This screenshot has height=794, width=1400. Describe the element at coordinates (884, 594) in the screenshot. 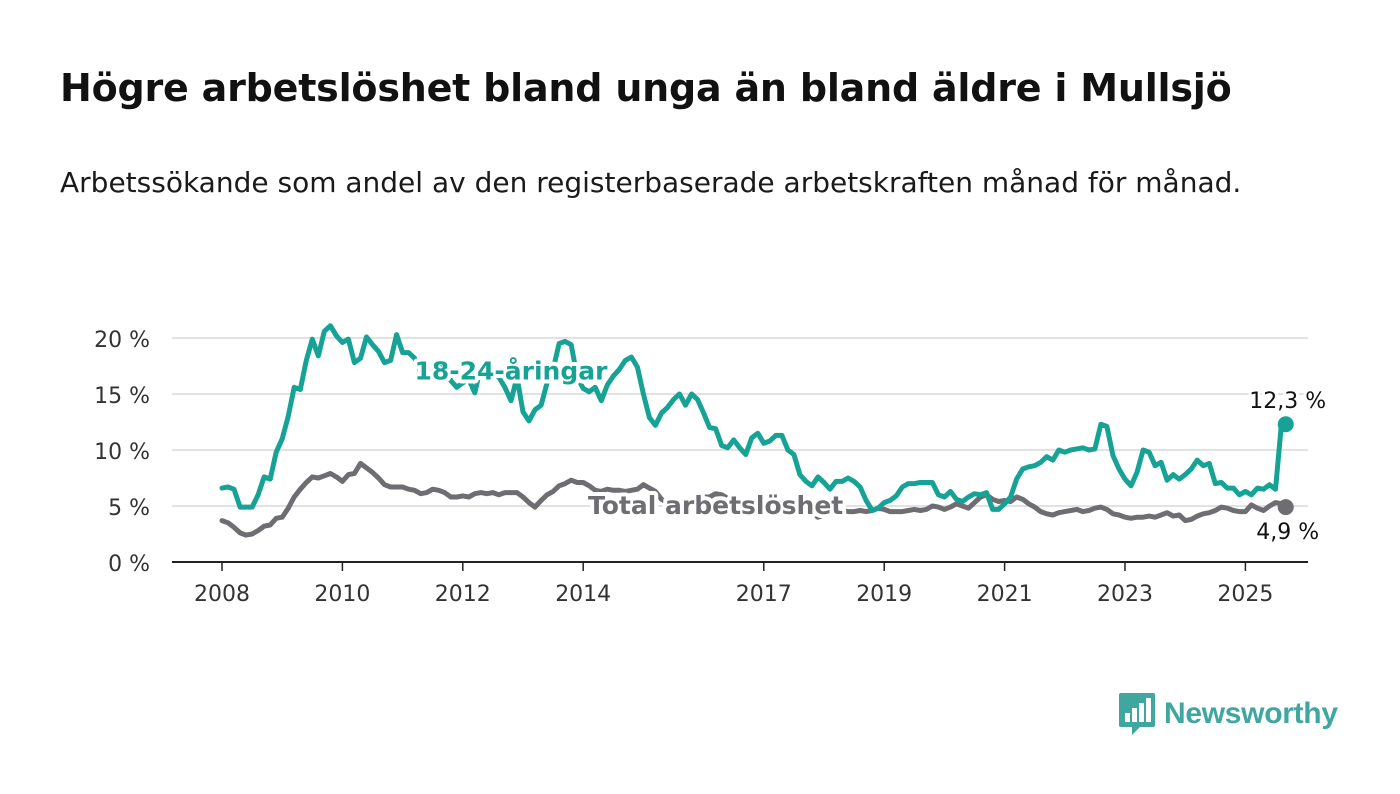

I see `x-tick-label: 2019` at that location.